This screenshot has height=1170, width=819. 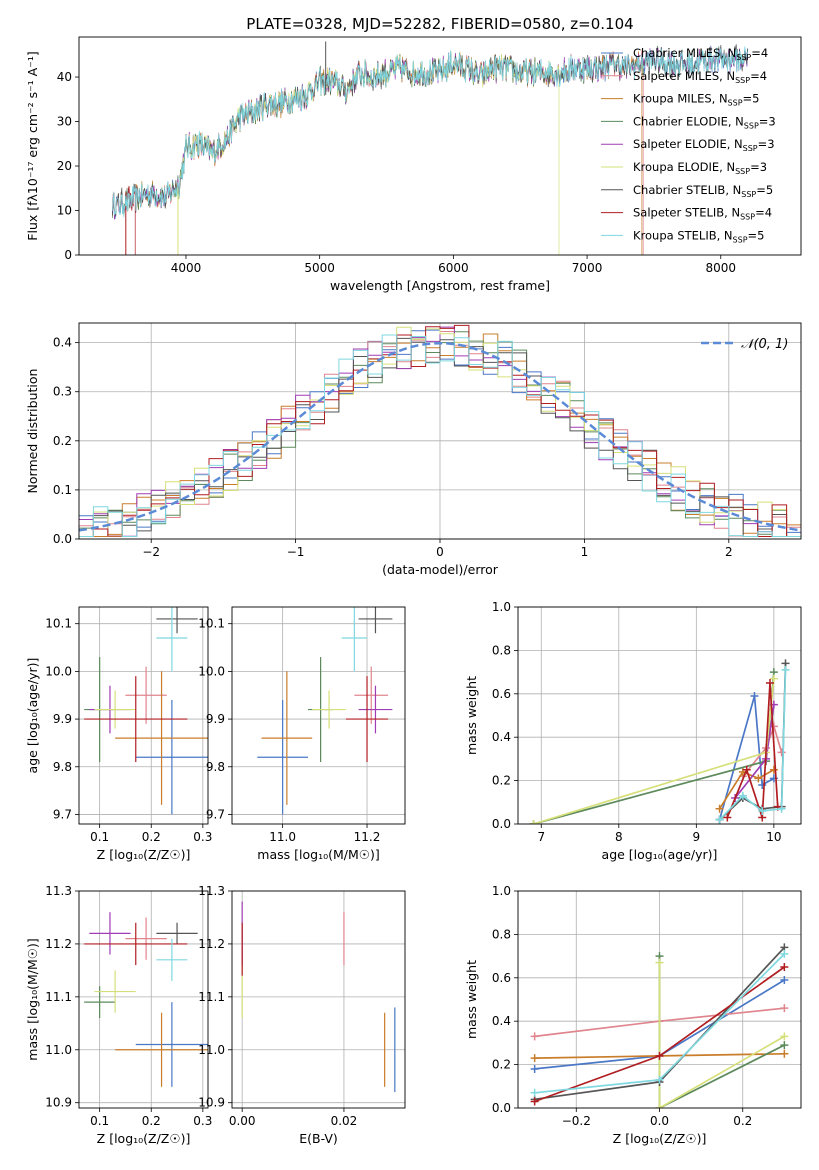 What do you see at coordinates (587, 268) in the screenshot?
I see `tick-label-x: 7000` at bounding box center [587, 268].